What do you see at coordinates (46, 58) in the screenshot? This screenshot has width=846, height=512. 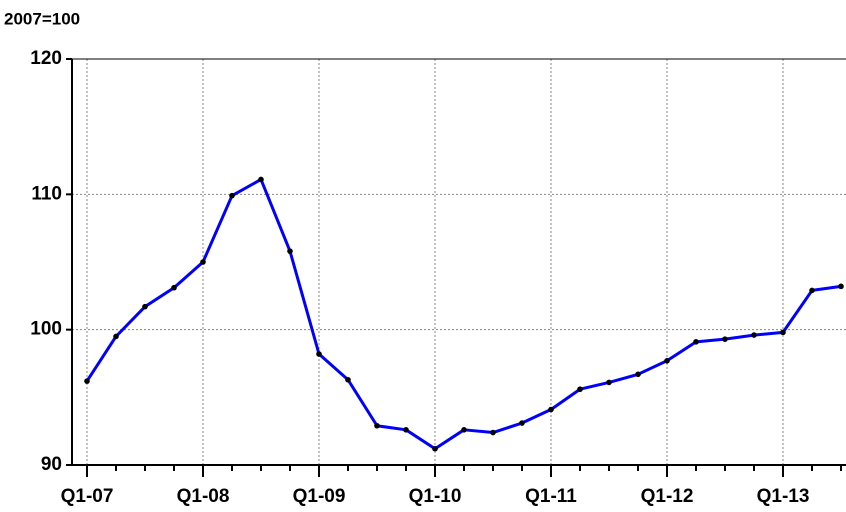 I see `y-tick-label: 120` at bounding box center [46, 58].